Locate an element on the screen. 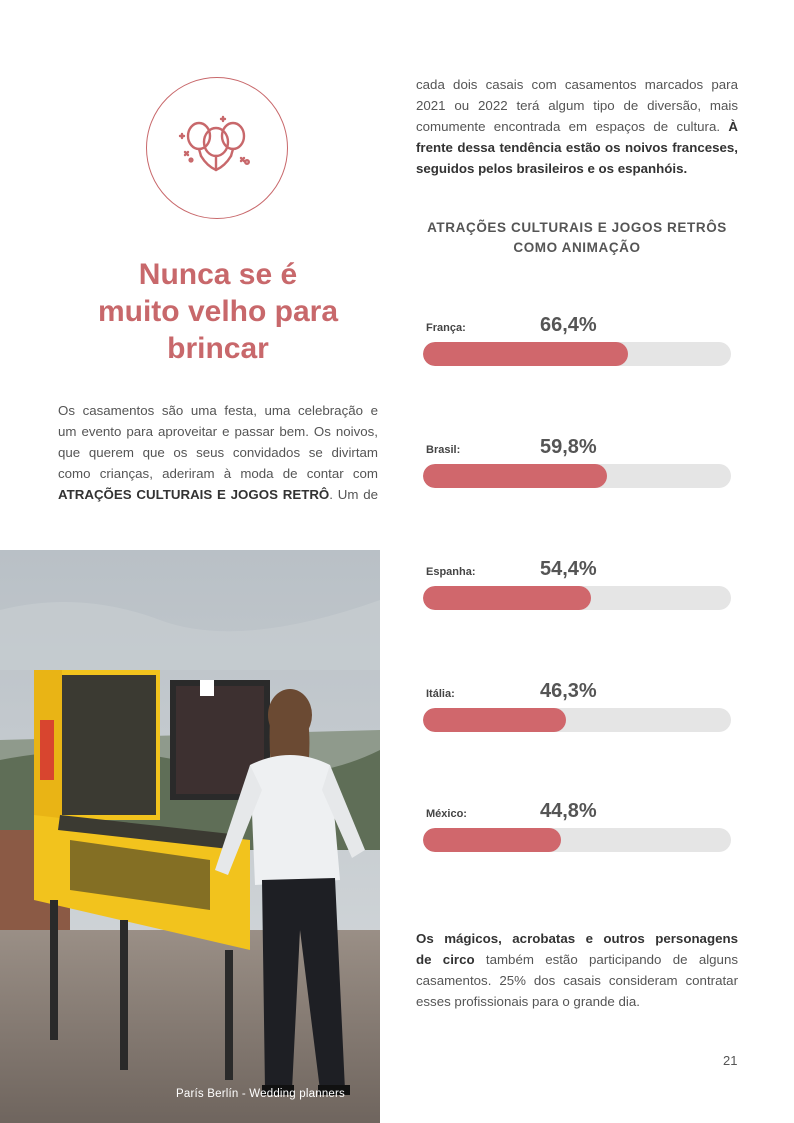 The height and width of the screenshot is (1123, 794). bar-value-label: 66,4% is located at coordinates (568, 325).